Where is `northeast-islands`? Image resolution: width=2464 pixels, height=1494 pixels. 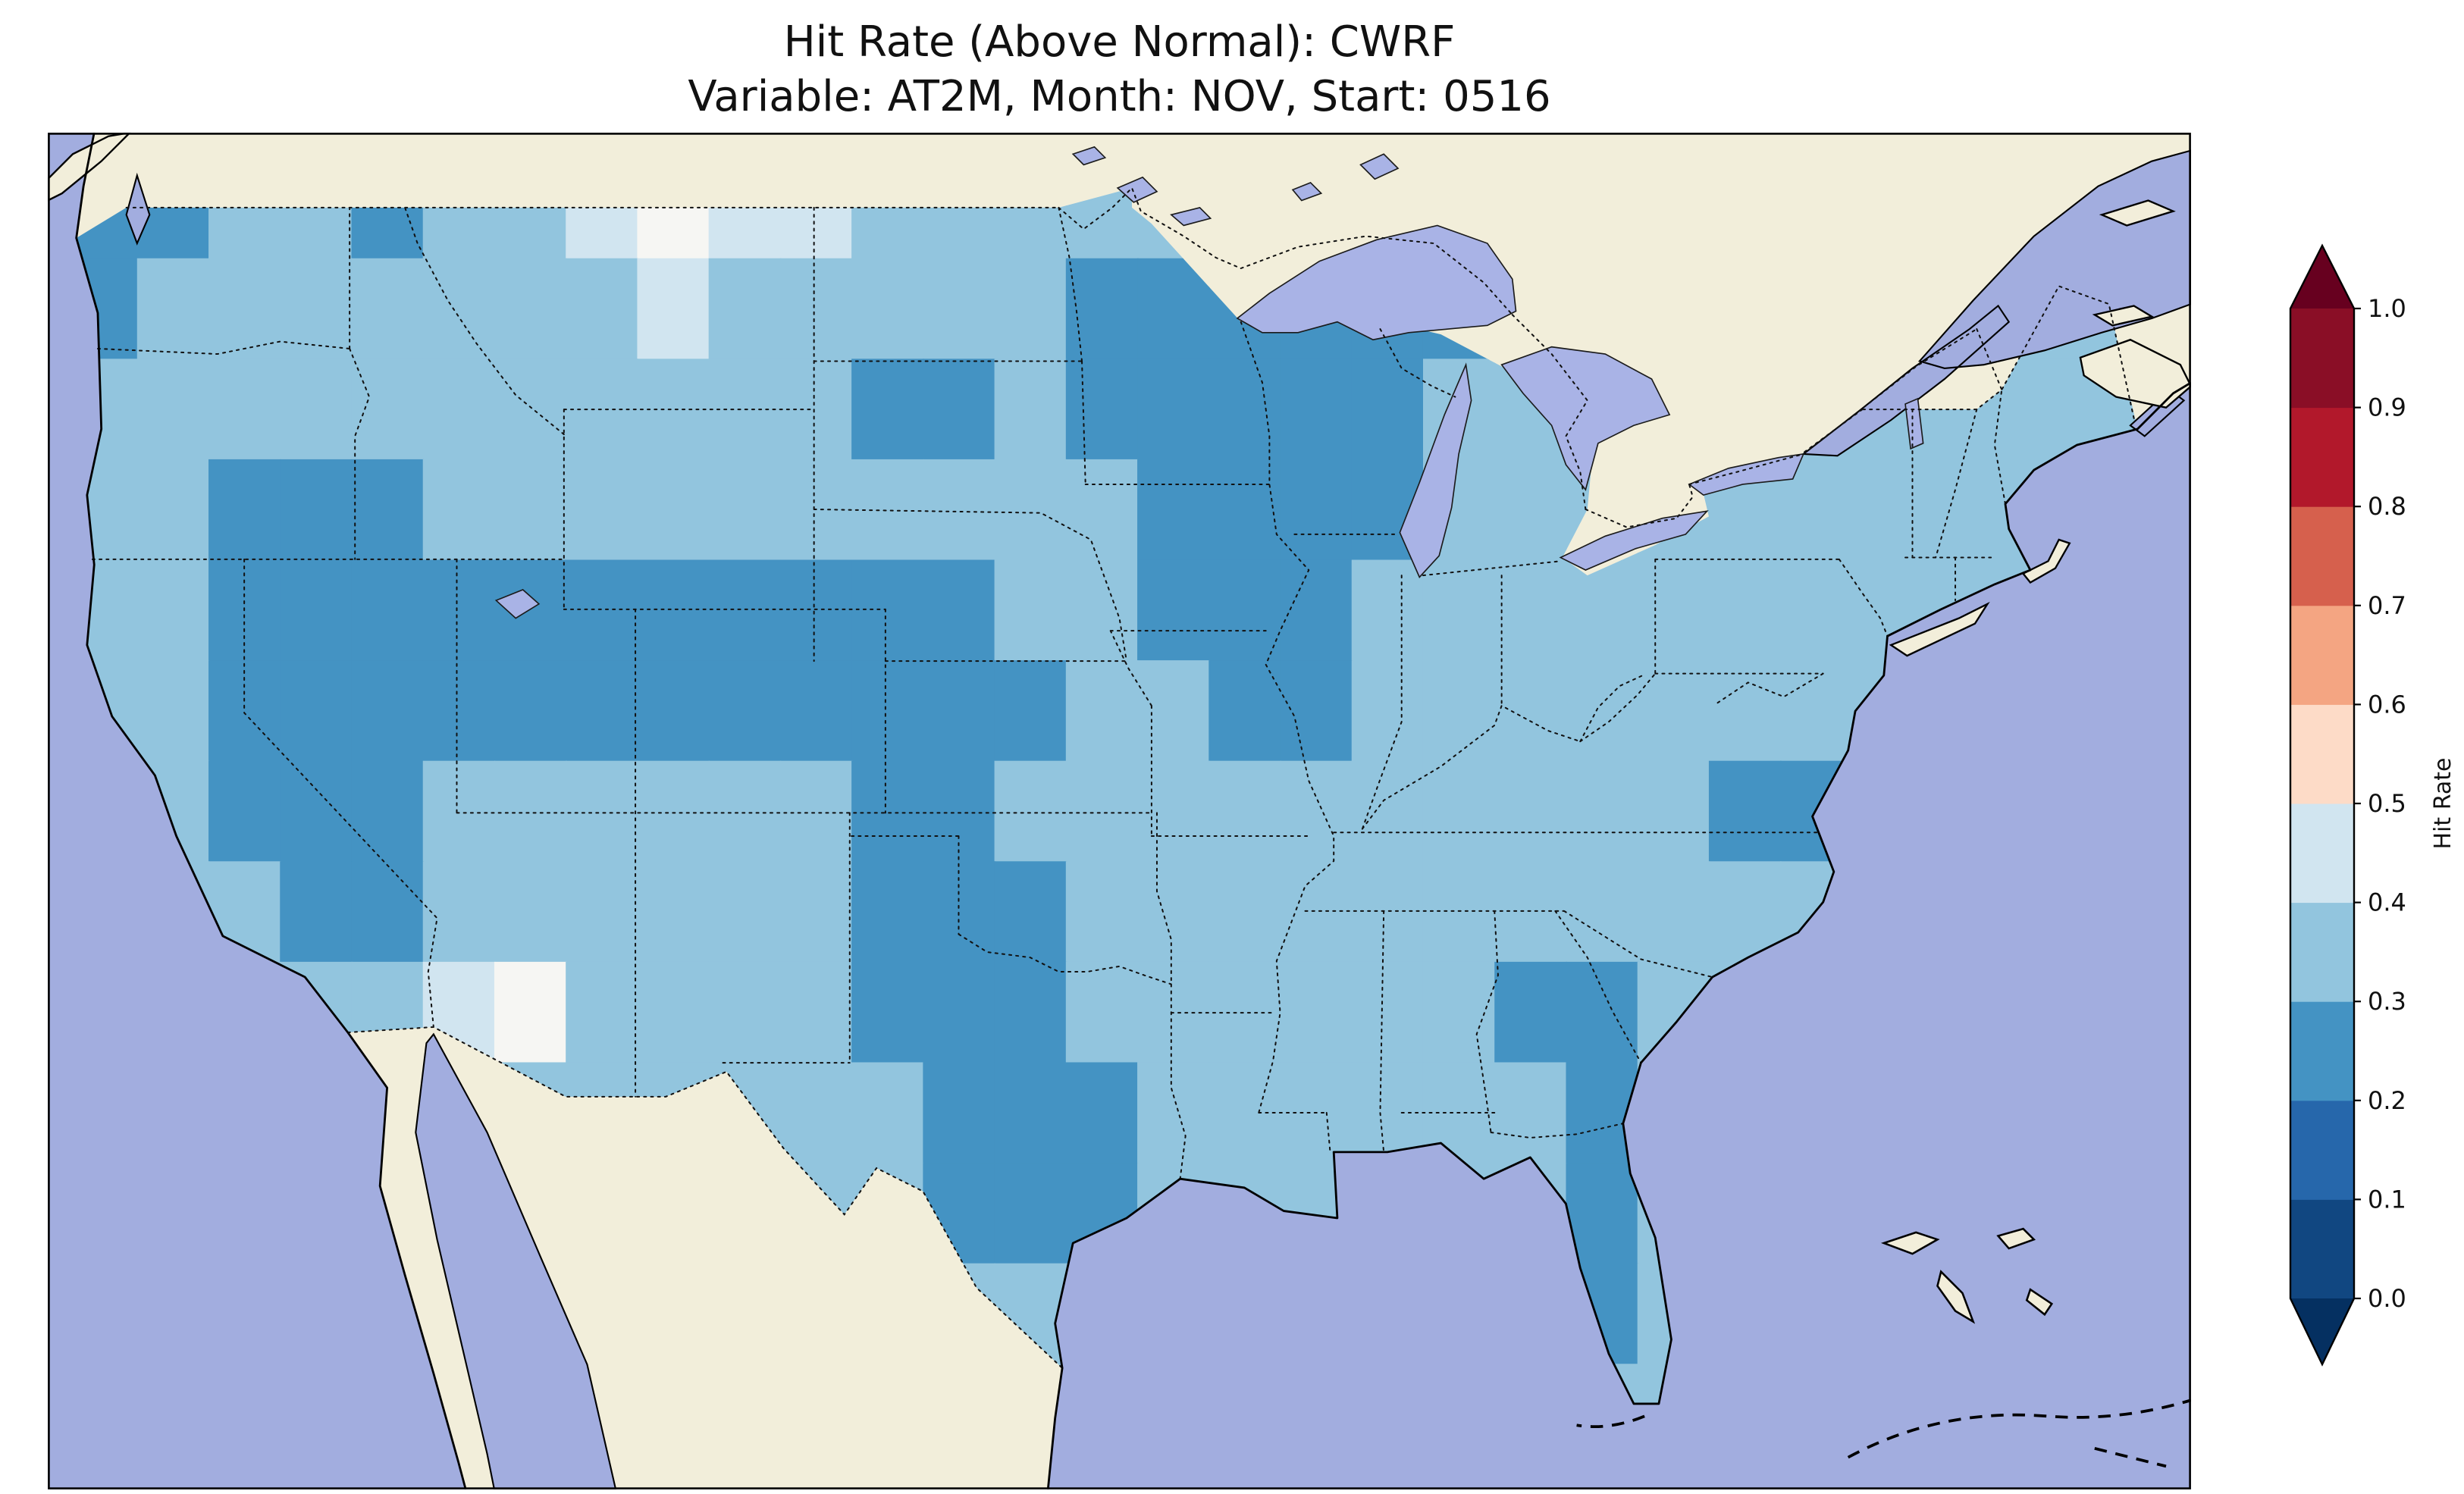 northeast-islands is located at coordinates (2040, 428).